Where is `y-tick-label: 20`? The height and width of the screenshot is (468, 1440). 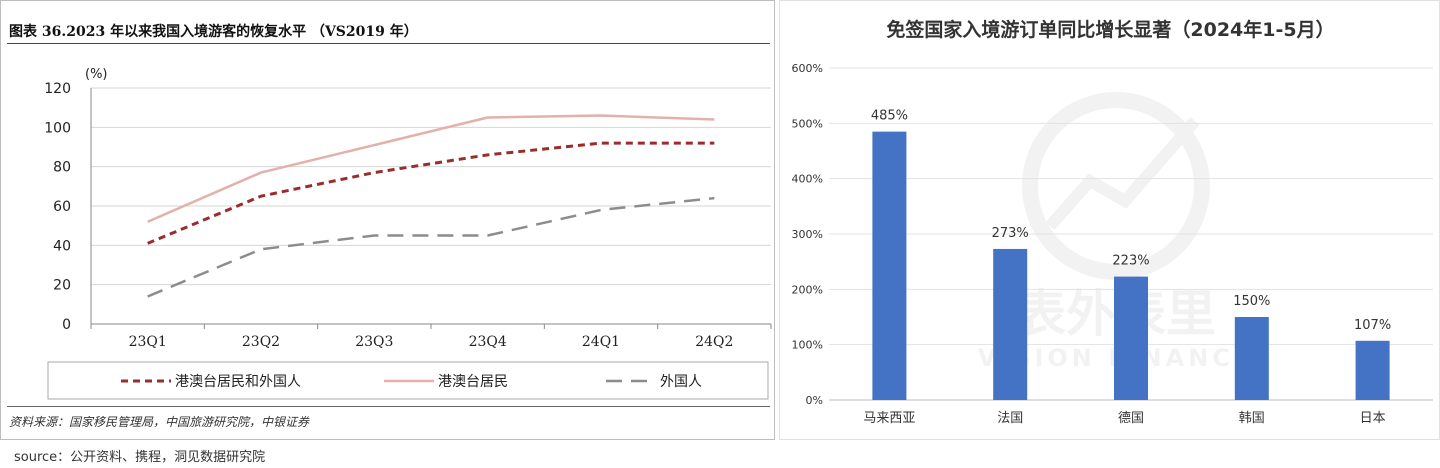
y-tick-label: 20 is located at coordinates (62, 286).